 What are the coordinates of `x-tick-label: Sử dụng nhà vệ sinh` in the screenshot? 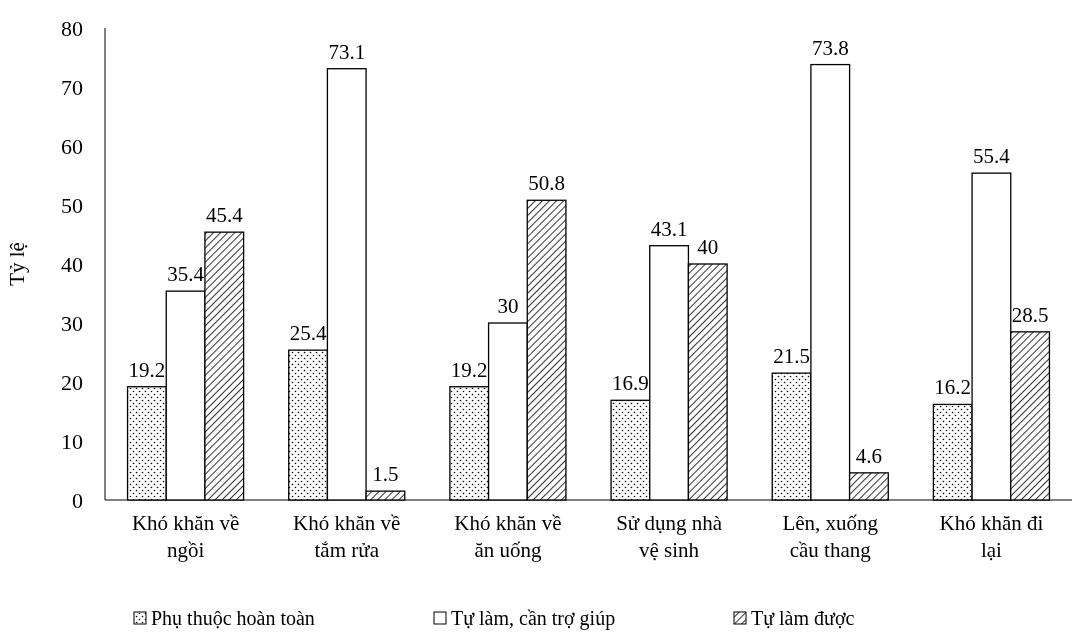 It's located at (669, 536).